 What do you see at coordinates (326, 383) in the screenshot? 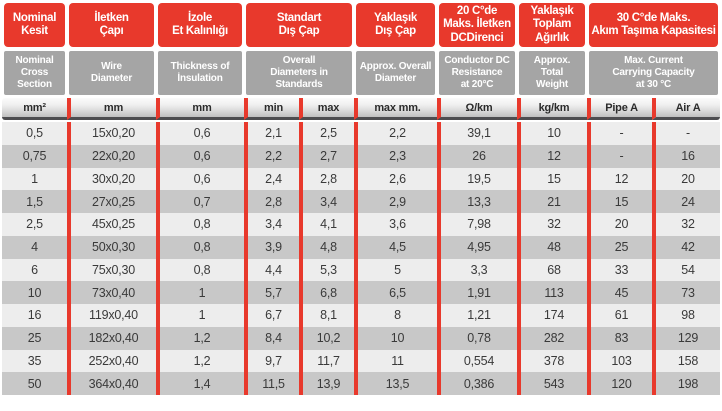
I see `table-cell: 13,9` at bounding box center [326, 383].